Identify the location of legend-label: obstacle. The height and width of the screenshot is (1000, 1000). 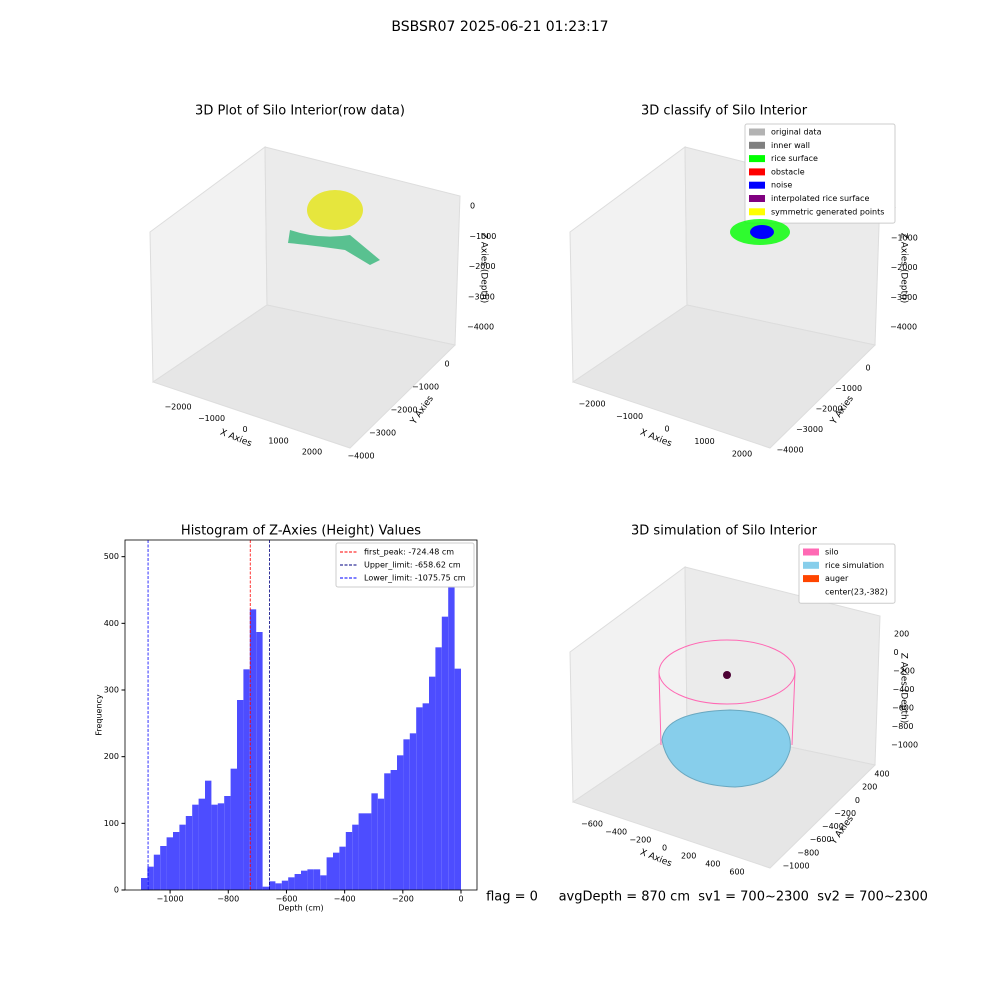
(788, 171).